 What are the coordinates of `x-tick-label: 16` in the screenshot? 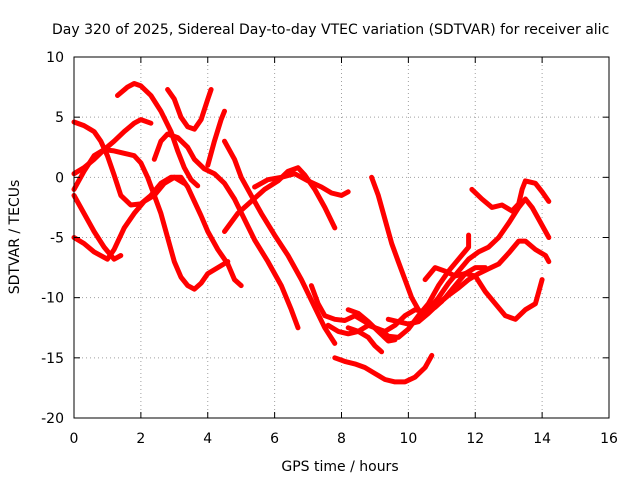 It's located at (609, 439).